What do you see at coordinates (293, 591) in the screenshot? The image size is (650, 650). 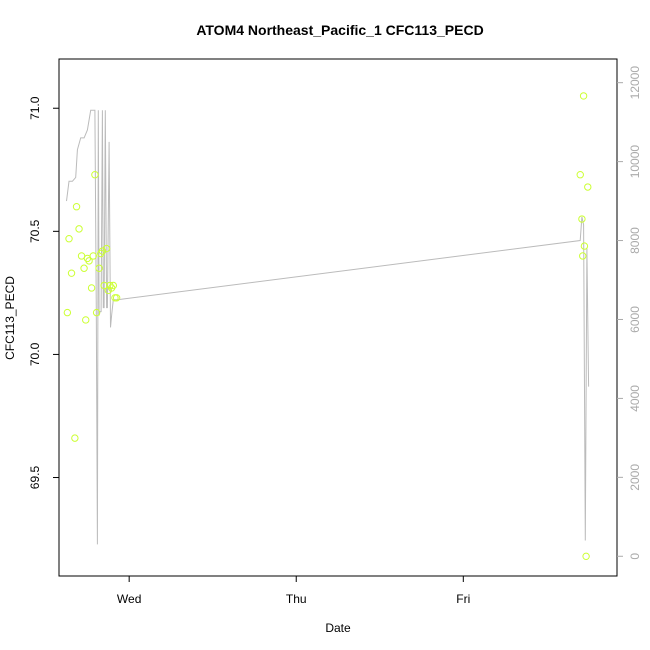 I see `x-axis: Wed Thu Fri` at bounding box center [293, 591].